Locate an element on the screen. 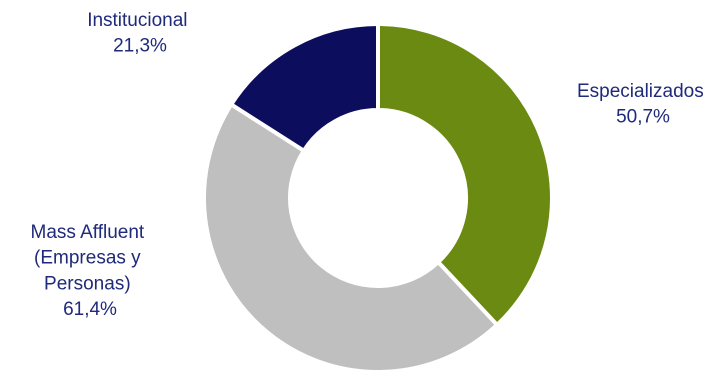 The width and height of the screenshot is (727, 371). label-especializados: Especializados 50,7% is located at coordinates (643, 104).